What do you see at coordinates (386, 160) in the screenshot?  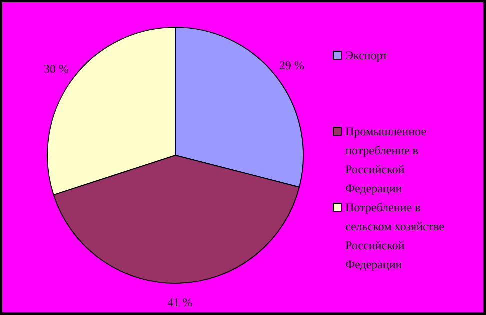 I see `legend-label: Промышленное потребление в Российской Федерации` at bounding box center [386, 160].